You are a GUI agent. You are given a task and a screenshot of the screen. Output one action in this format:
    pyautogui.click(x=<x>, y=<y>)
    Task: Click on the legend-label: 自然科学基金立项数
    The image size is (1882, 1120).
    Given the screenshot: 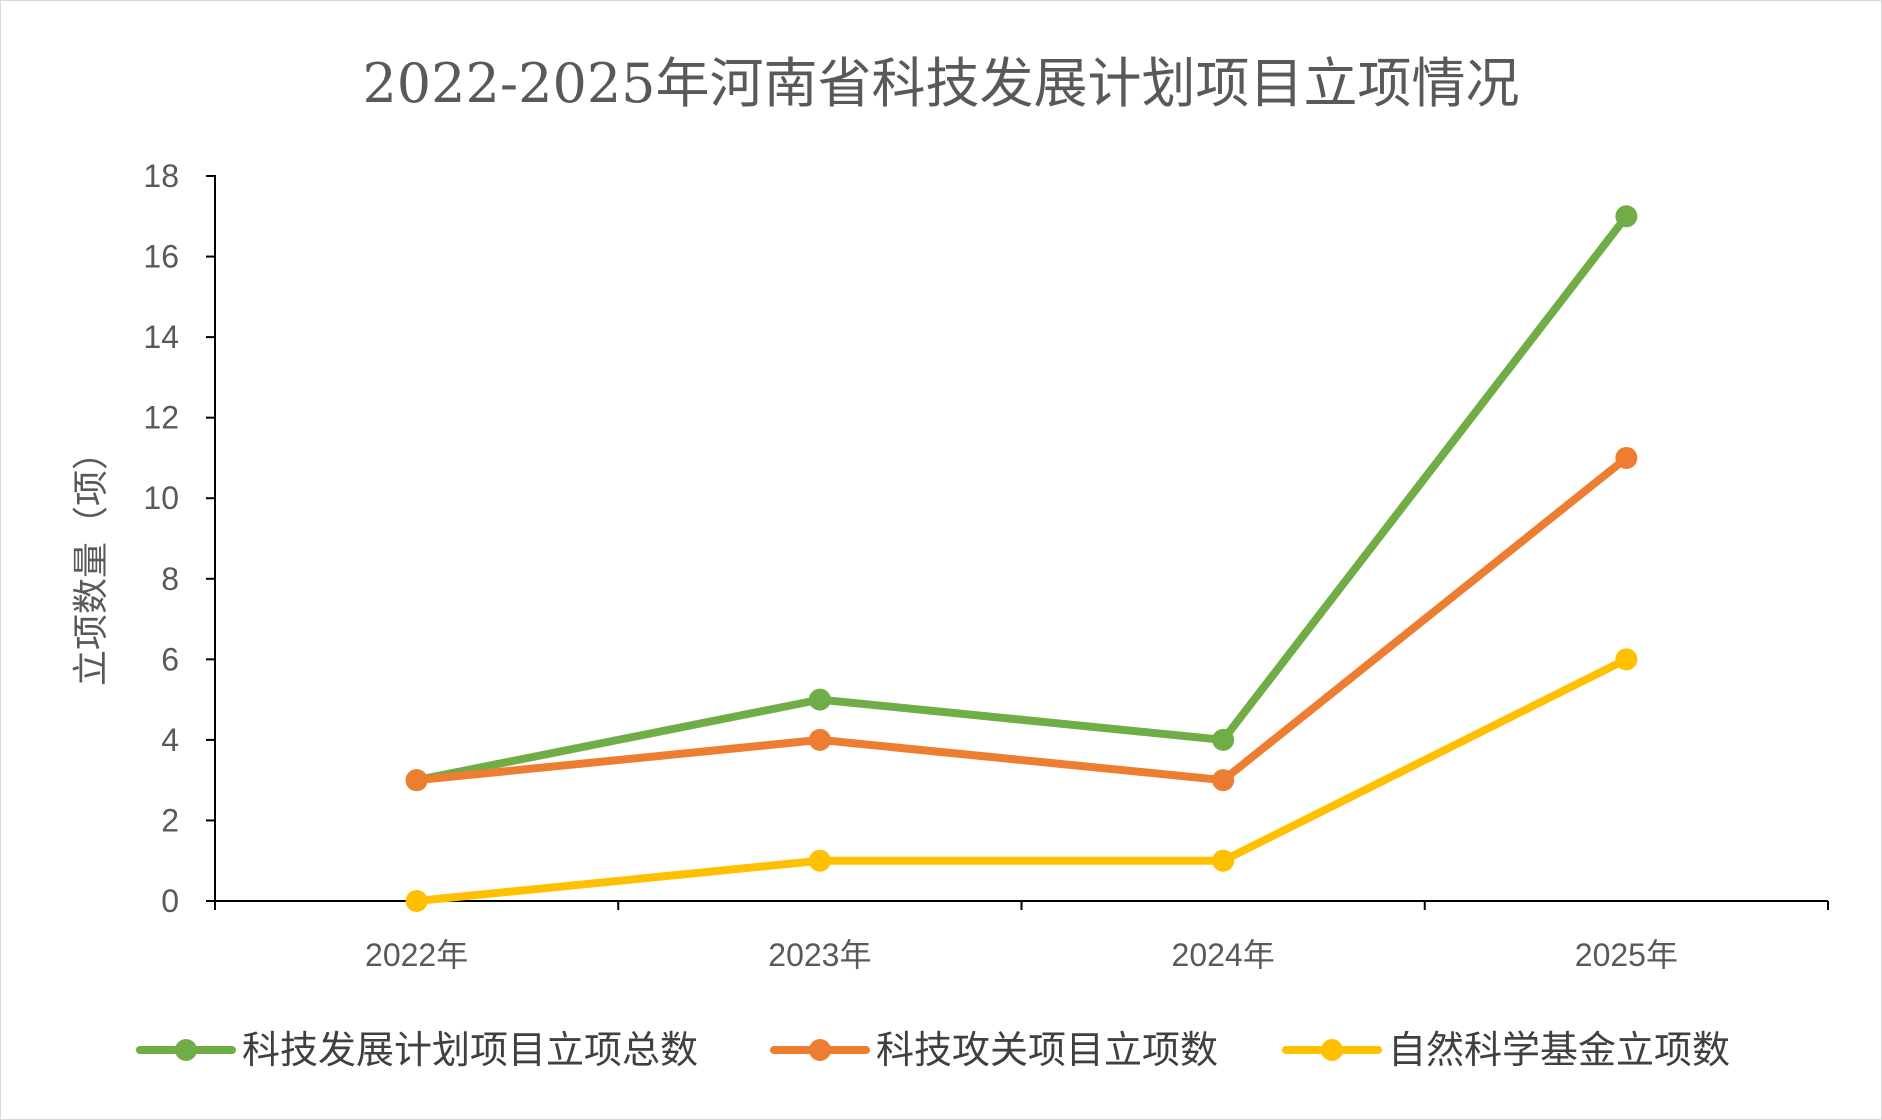 What is the action you would take?
    pyautogui.click(x=1559, y=1050)
    